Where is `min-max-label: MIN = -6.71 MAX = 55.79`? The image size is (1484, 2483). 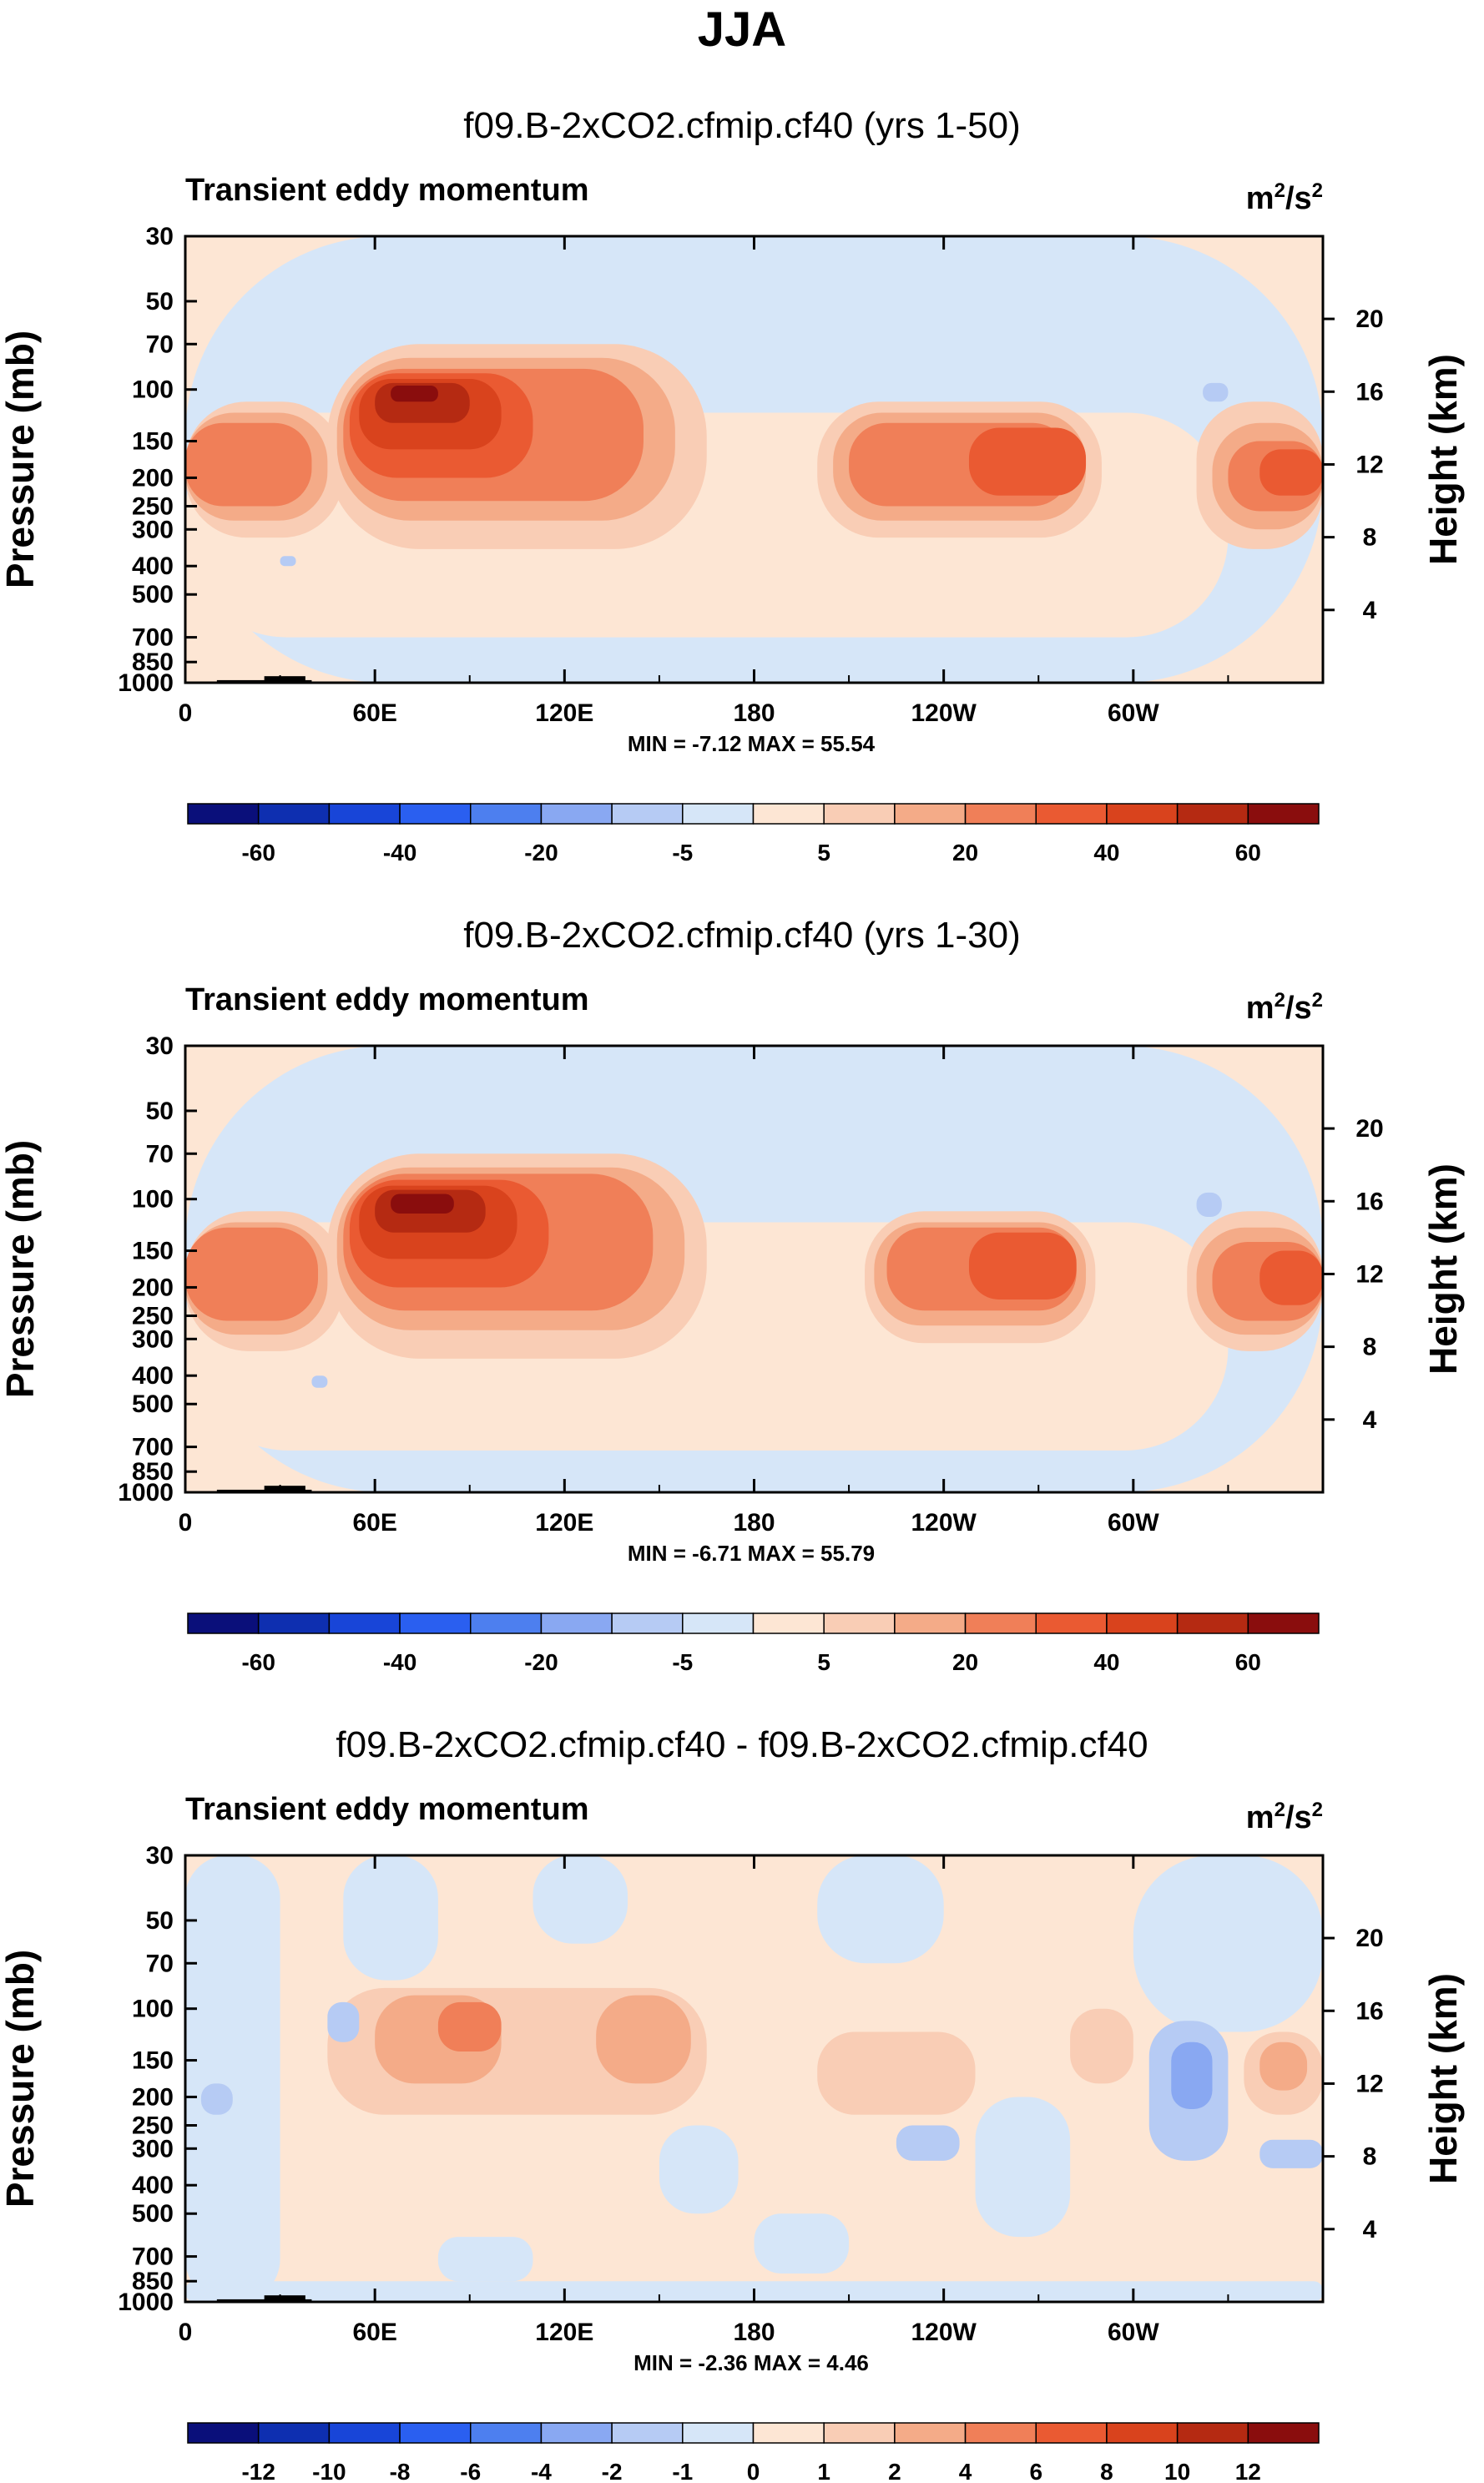 min-max-label: MIN = -6.71 MAX = 55.79 is located at coordinates (751, 1553).